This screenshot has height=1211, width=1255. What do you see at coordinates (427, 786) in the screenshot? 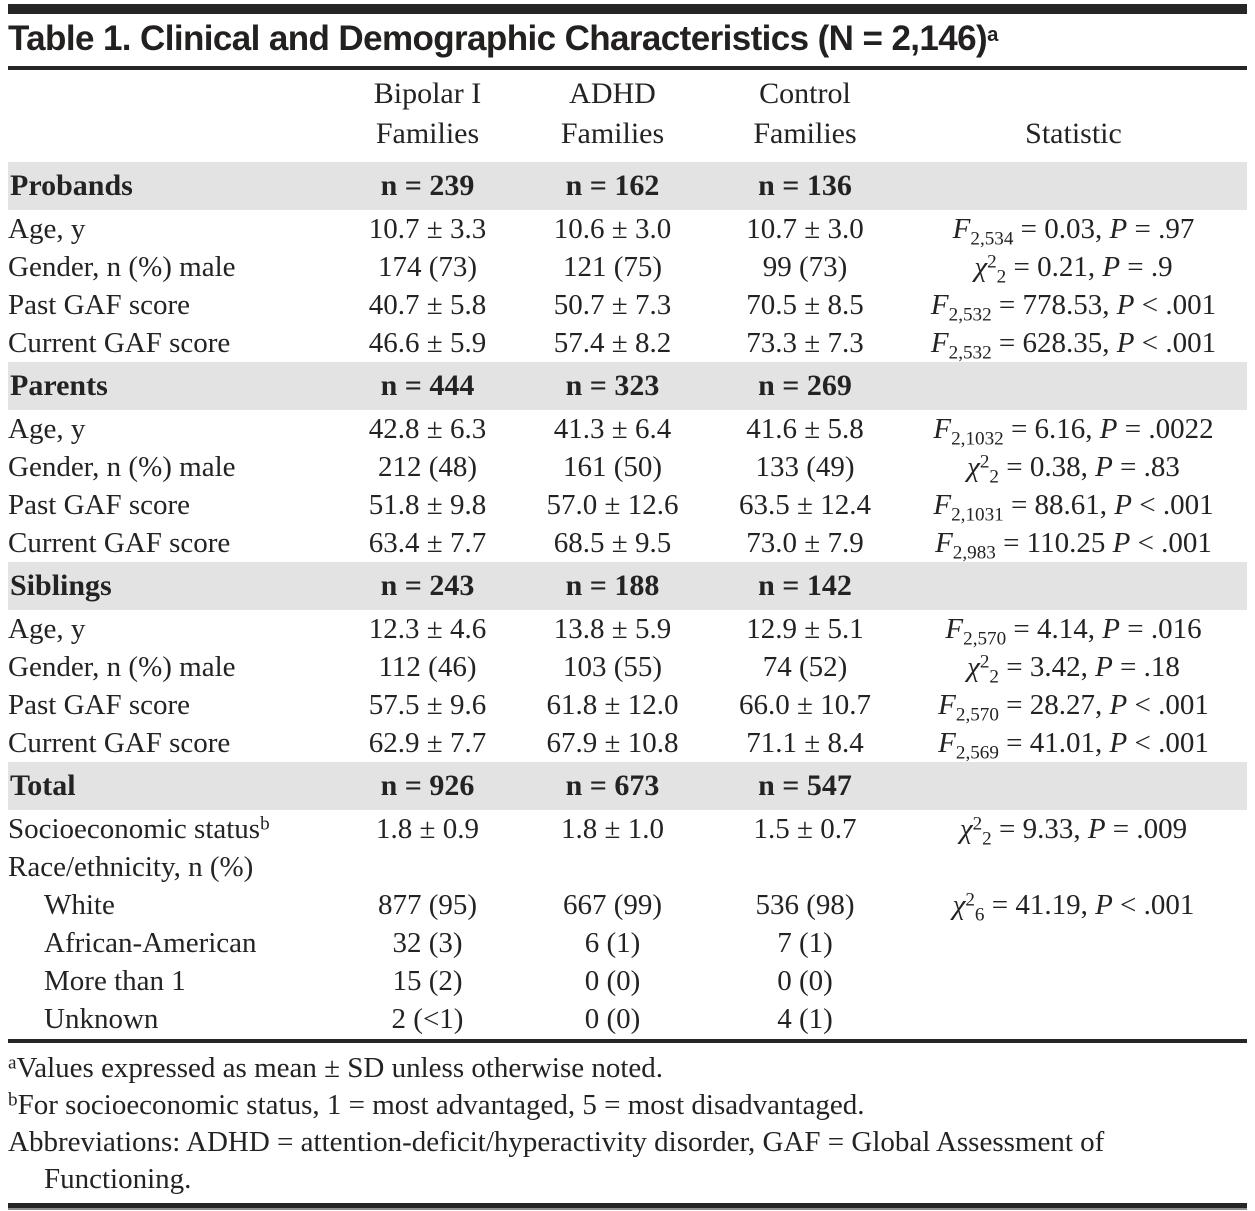
I see `section-count: n = 926` at bounding box center [427, 786].